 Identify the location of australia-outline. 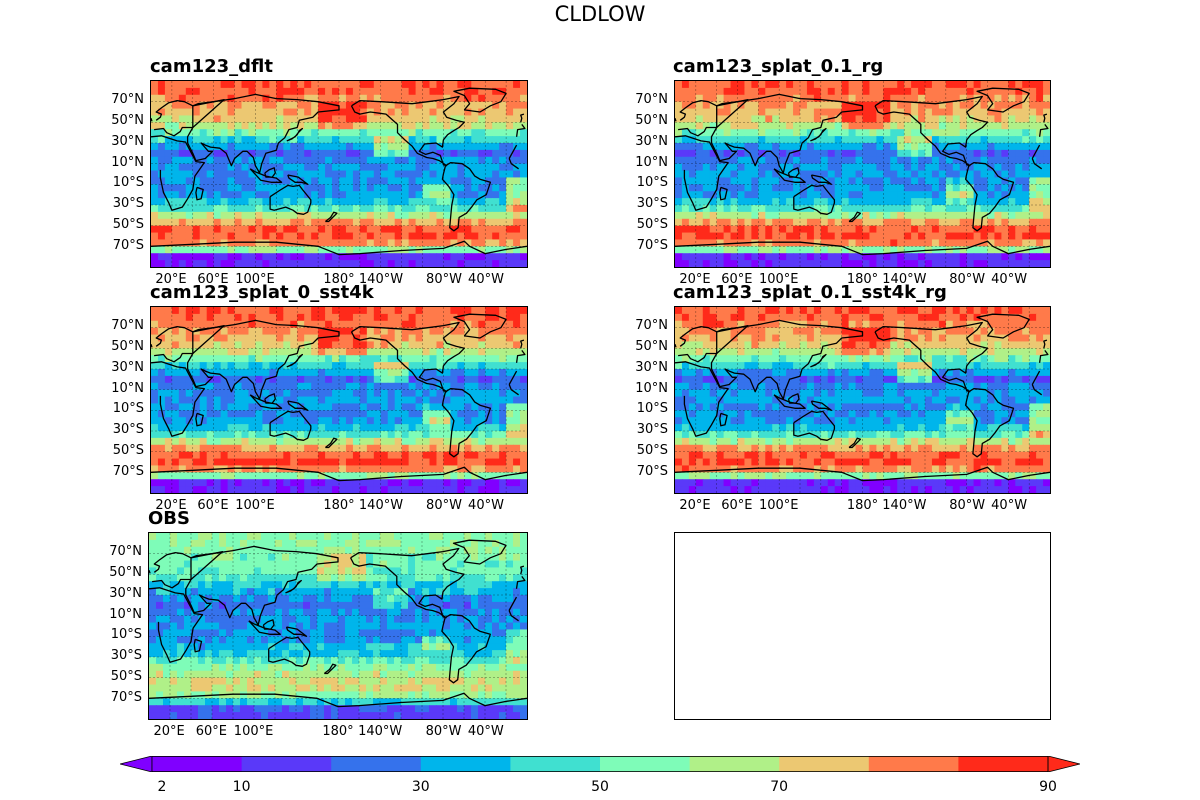
(290, 425).